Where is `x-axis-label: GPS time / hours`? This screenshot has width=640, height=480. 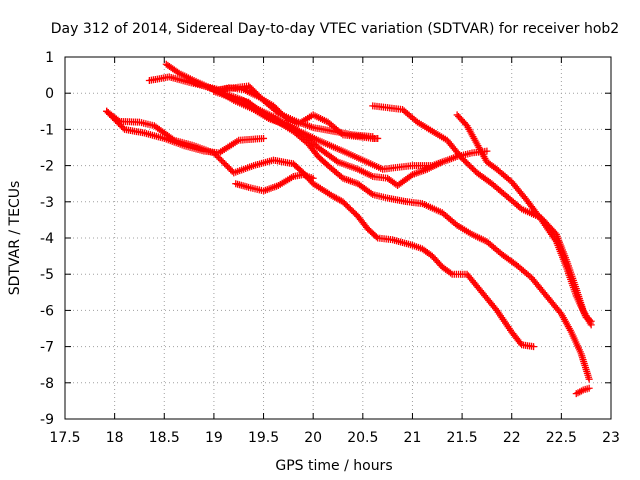 x-axis-label: GPS time / hours is located at coordinates (333, 466).